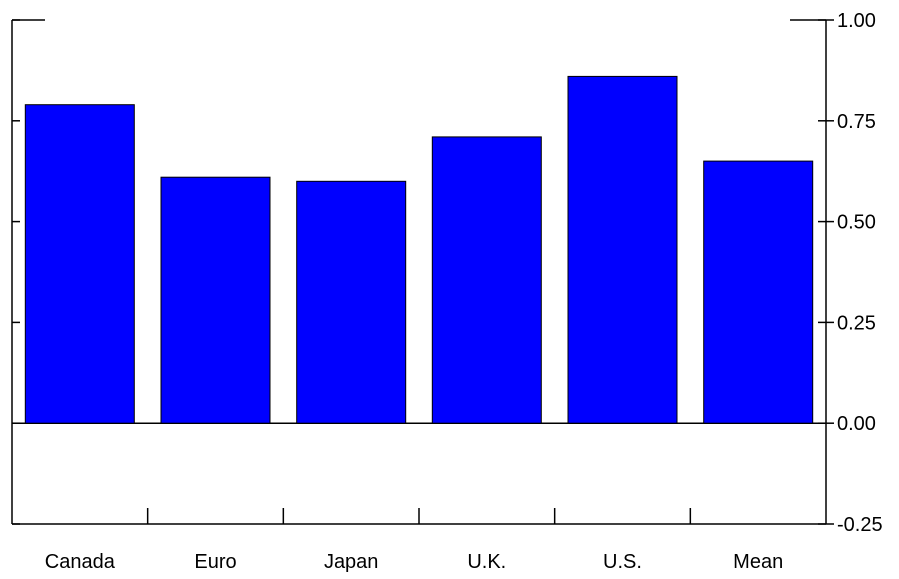  What do you see at coordinates (758, 292) in the screenshot?
I see `bar-mean` at bounding box center [758, 292].